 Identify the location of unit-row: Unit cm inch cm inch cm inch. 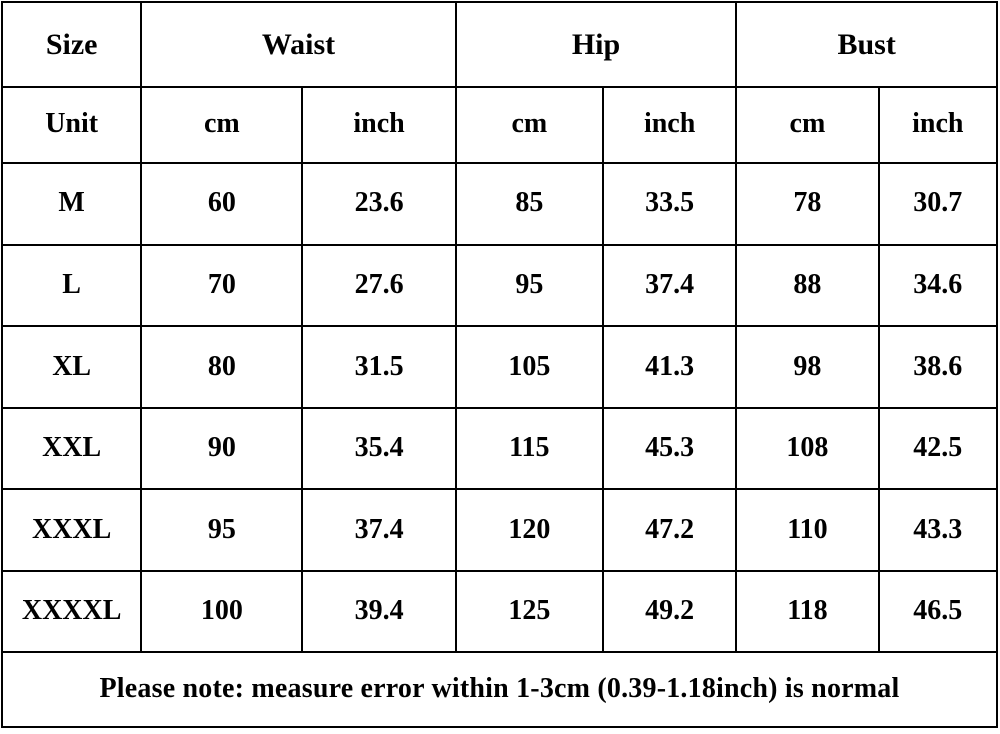
(499, 125).